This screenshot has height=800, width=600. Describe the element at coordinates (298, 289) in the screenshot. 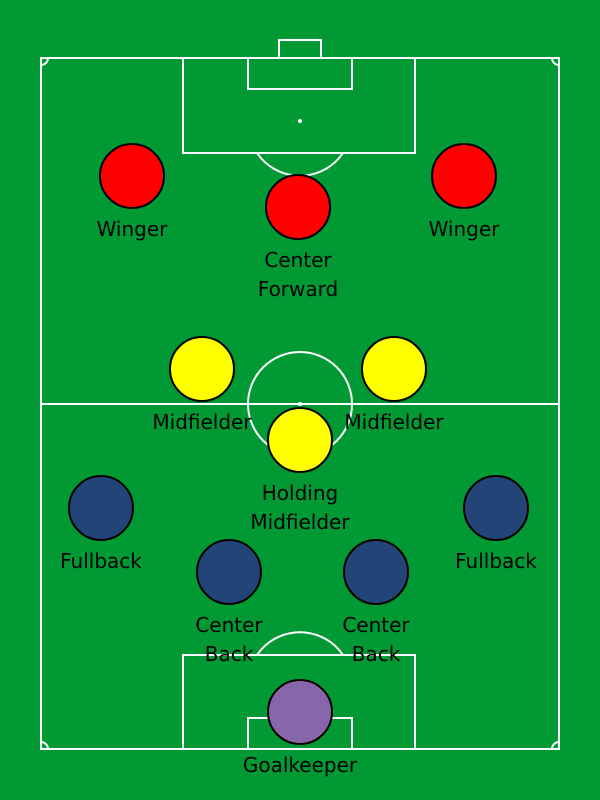

I see `player-label: Forward` at that location.